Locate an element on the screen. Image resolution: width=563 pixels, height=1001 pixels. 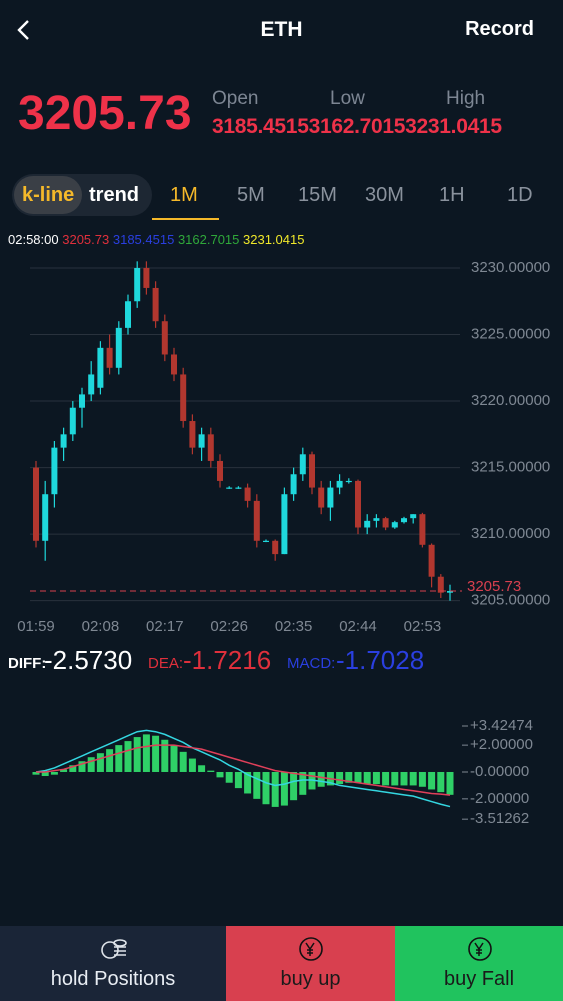
kline-tab: k-line is located at coordinates (48, 195).